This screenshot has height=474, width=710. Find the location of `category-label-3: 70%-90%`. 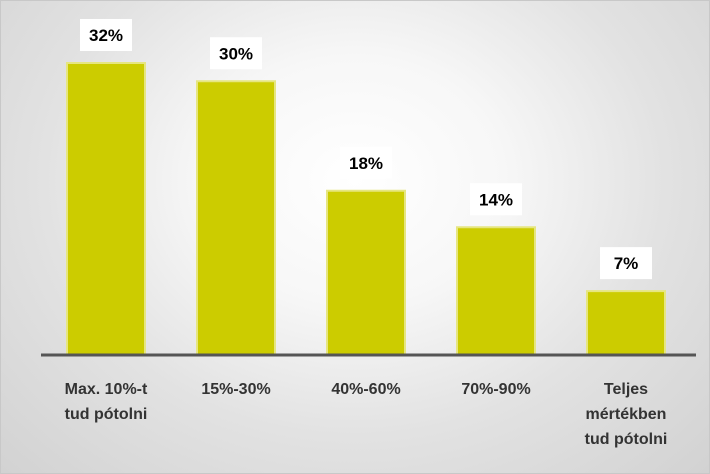

category-label-3: 70%-90% is located at coordinates (495, 389).